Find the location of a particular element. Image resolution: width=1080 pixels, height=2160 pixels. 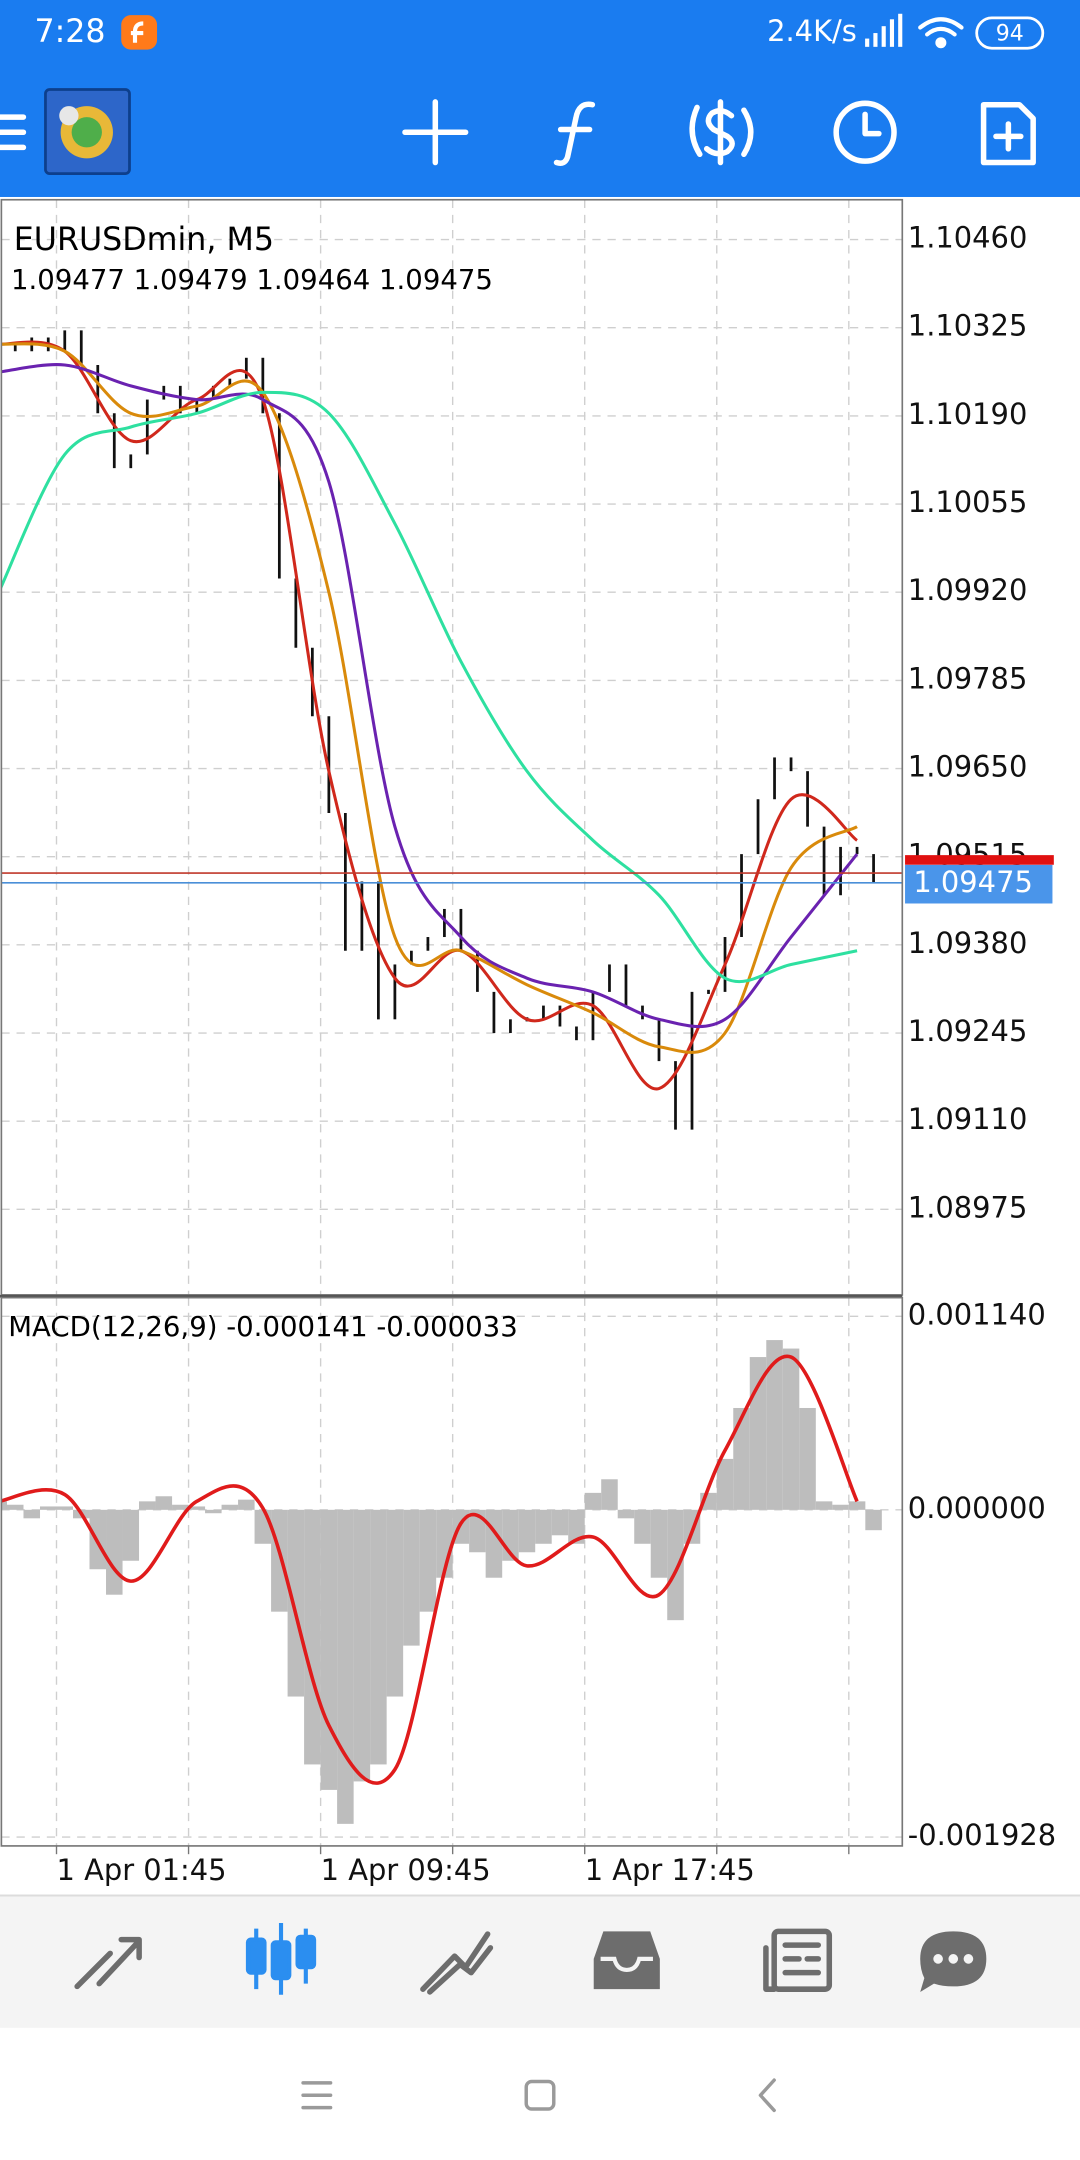

battery-icon is located at coordinates (1010, 33).